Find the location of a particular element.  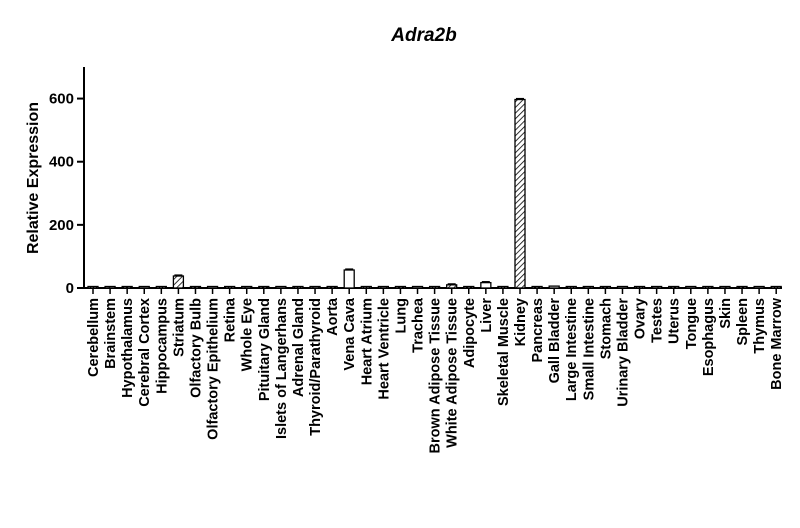

x-category-label: Adipocyte is located at coordinates (470, 333).